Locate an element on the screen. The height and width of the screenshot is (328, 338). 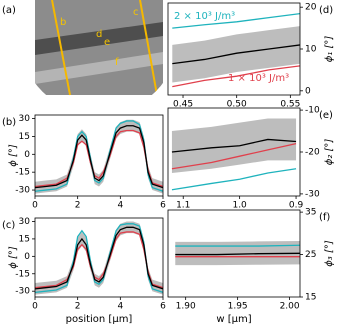
x-tick-label: 0.9 is located at coordinates (296, 206).